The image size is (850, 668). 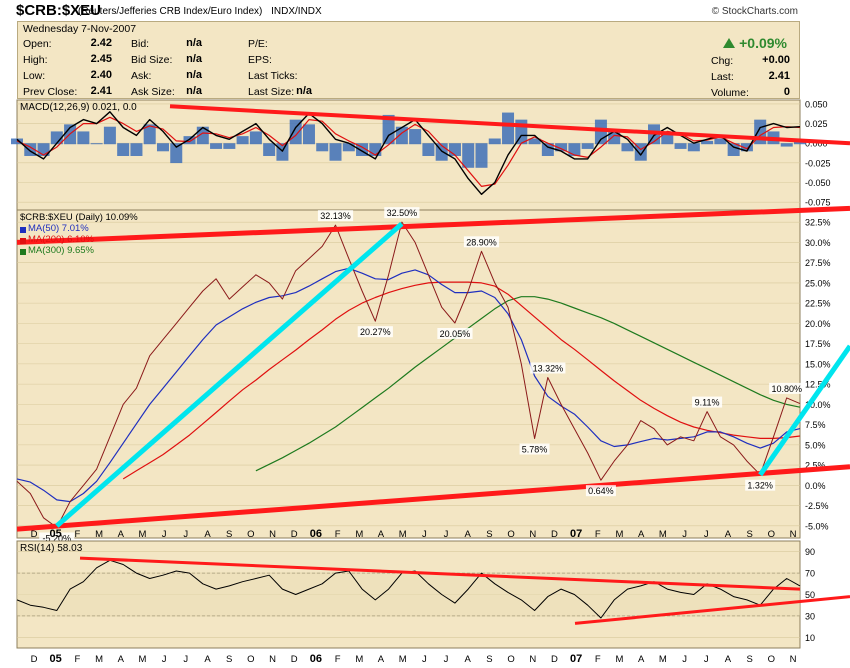 What do you see at coordinates (754, 11) in the screenshot?
I see `brand-label: © StockCharts.com` at bounding box center [754, 11].